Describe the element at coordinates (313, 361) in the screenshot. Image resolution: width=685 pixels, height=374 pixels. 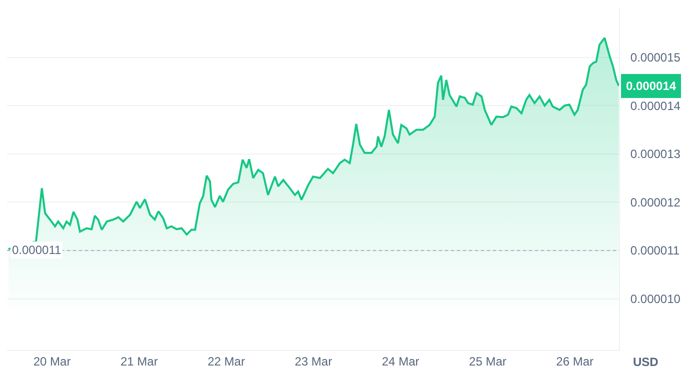
I see `x-tick-label: 23 Mar` at that location.